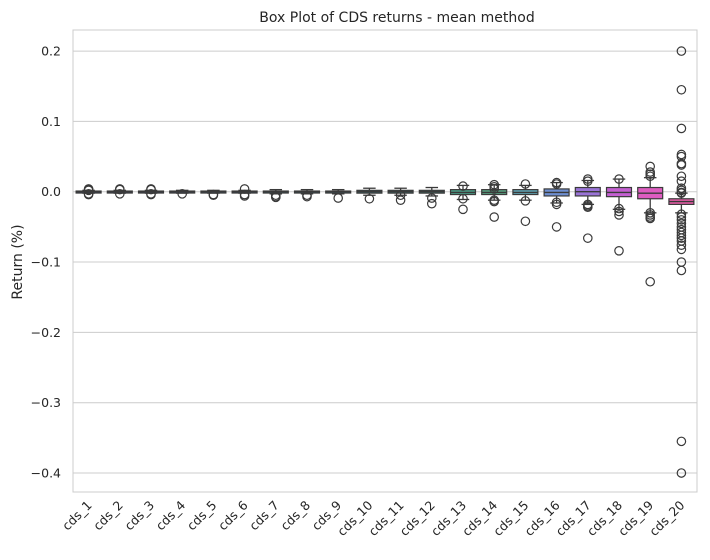 This screenshot has width=710, height=560. I want to click on x-tick-label: cds_2, so click(108, 516).